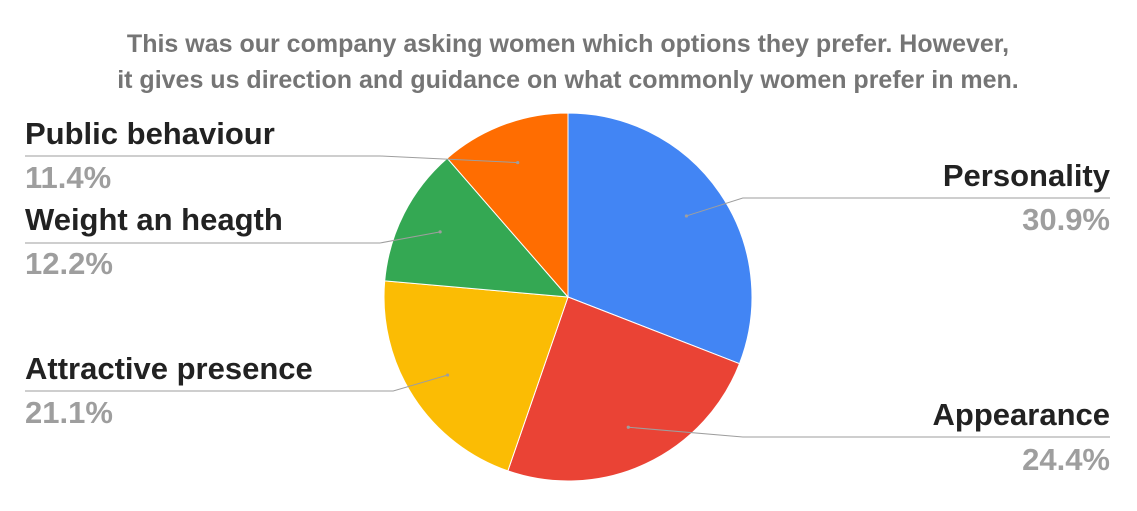  Describe the element at coordinates (68, 177) in the screenshot. I see `slice-value-public-behaviour: 11.4%` at that location.